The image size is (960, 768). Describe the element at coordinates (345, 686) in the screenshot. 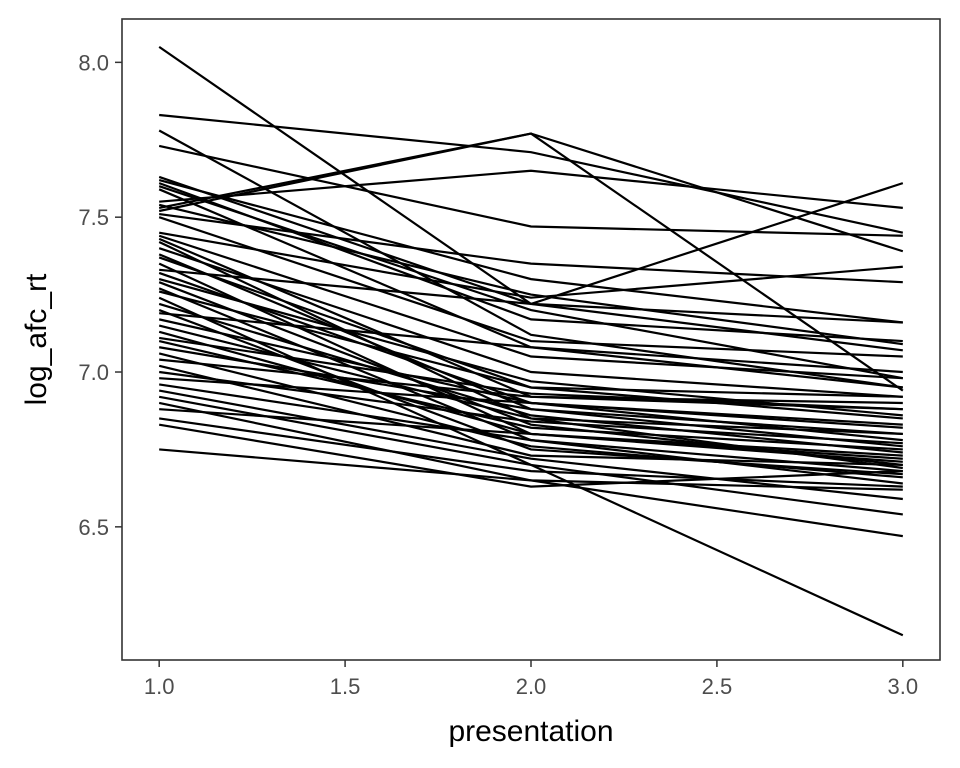

I see `x-tick-label: 1.5` at that location.